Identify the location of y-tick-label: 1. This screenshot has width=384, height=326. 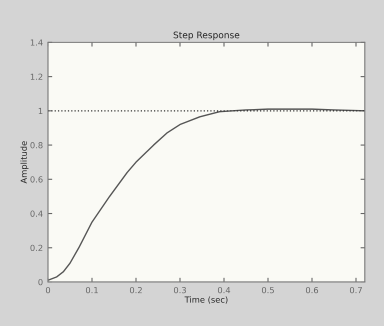
(40, 111).